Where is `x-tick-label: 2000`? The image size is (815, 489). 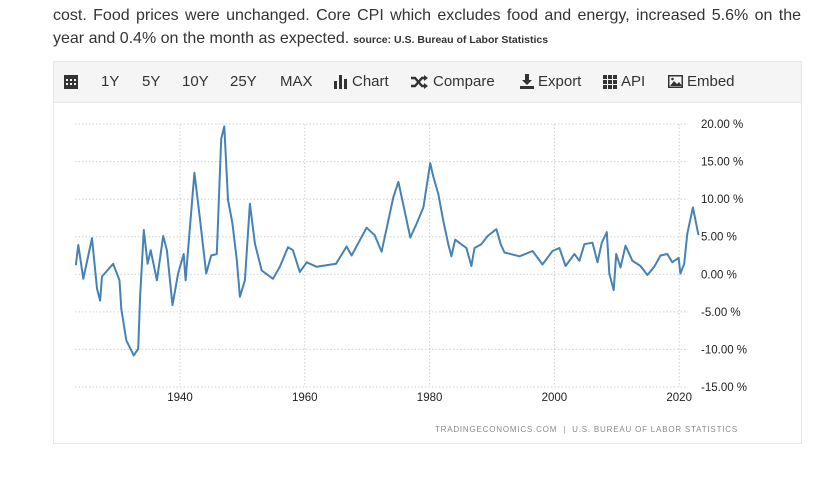 x-tick-label: 2000 is located at coordinates (555, 398).